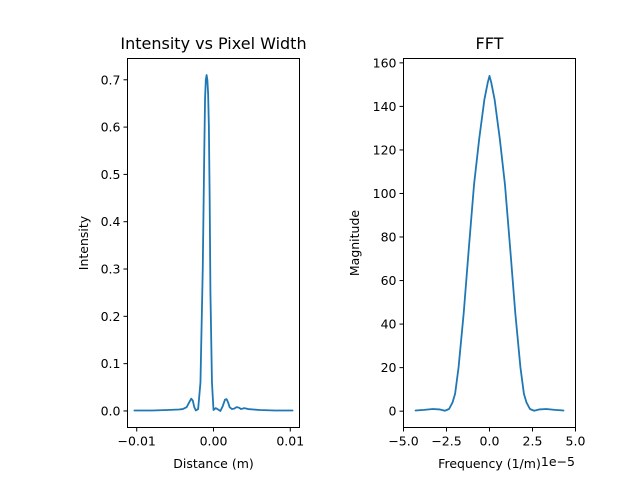 This screenshot has width=640, height=480. Describe the element at coordinates (111, 410) in the screenshot. I see `intensity-y-tick-label: 0.0` at that location.